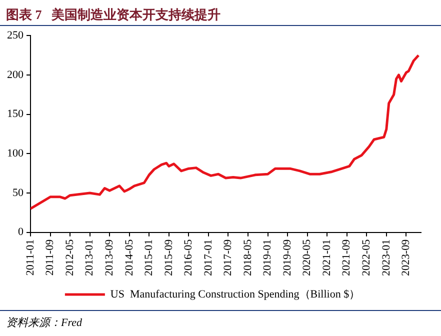 This screenshot has width=441, height=336. Describe the element at coordinates (188, 257) in the screenshot. I see `x-tick-label: 2016-05` at that location.